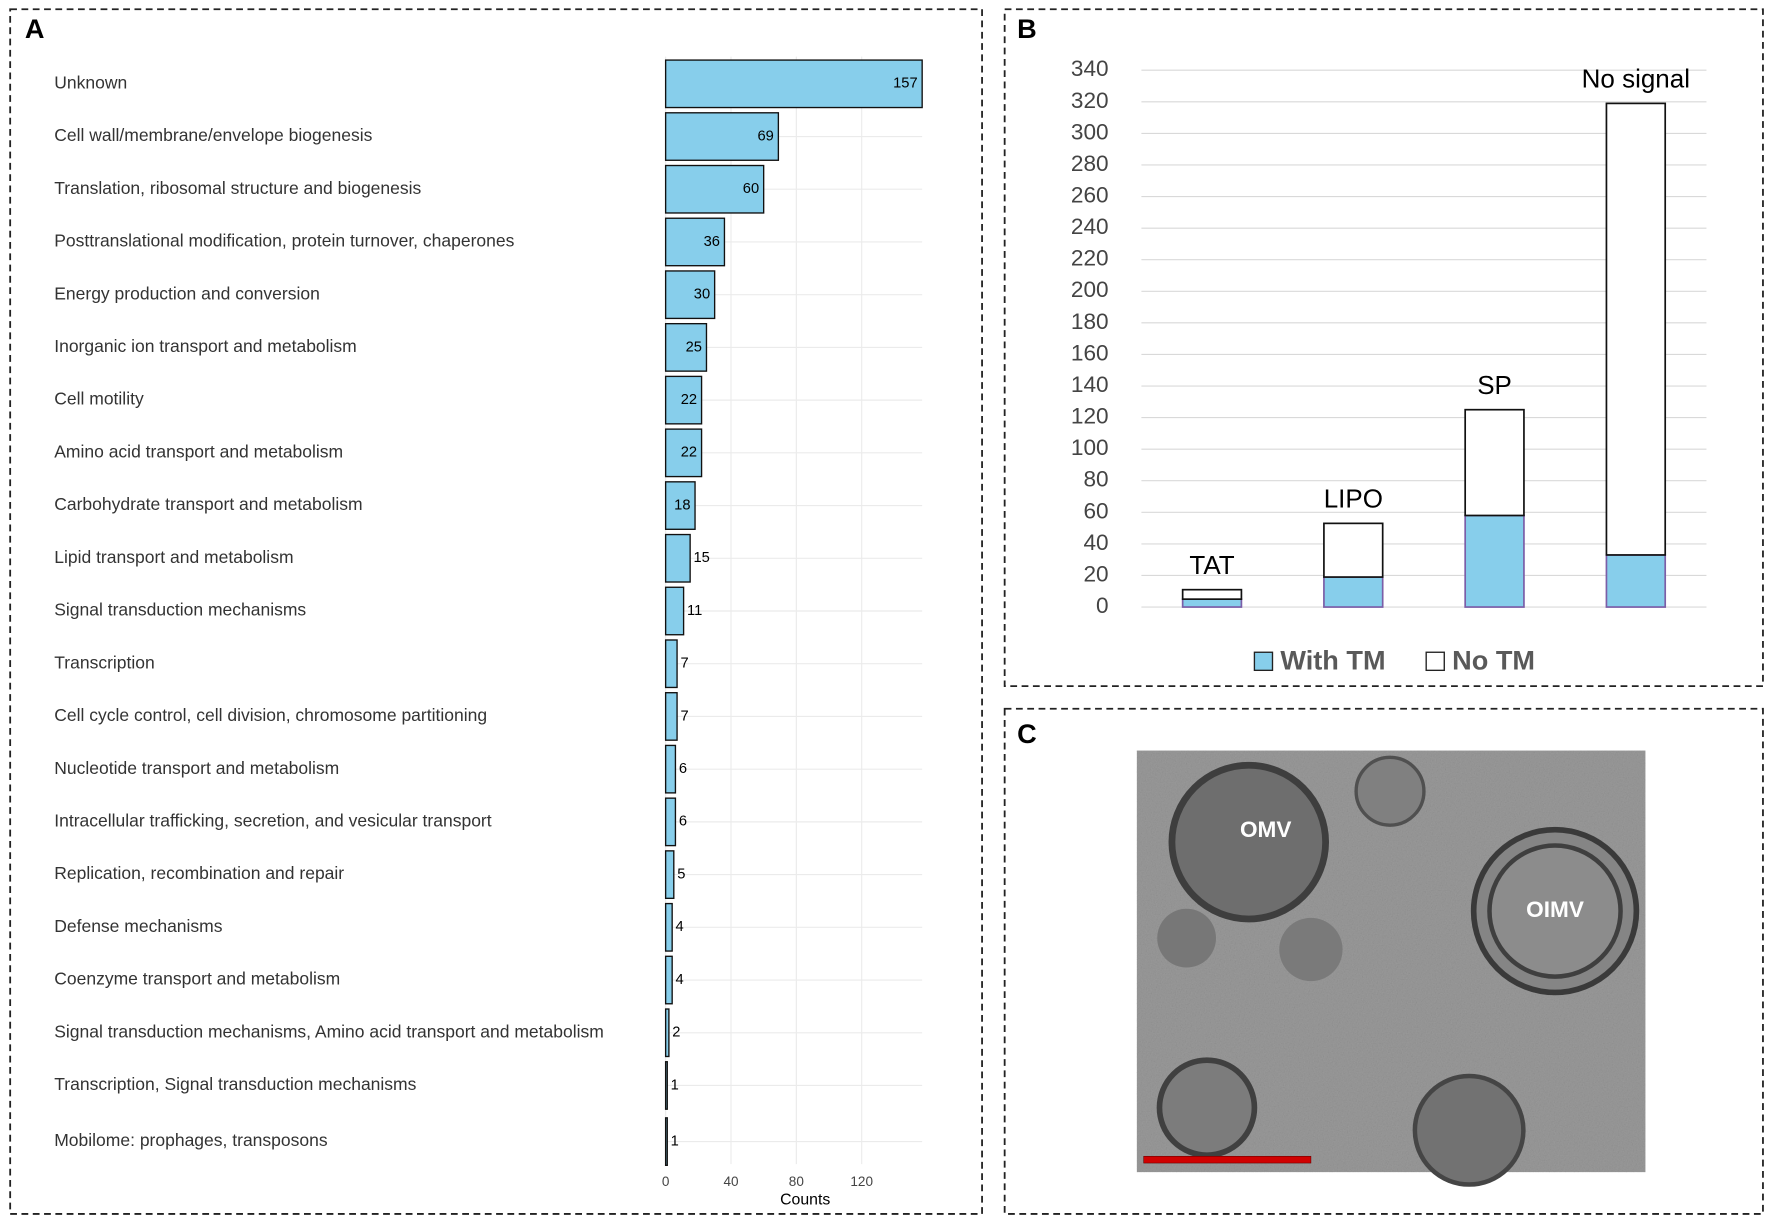  What do you see at coordinates (104, 662) in the screenshot?
I see `category-label: Transcription` at bounding box center [104, 662].